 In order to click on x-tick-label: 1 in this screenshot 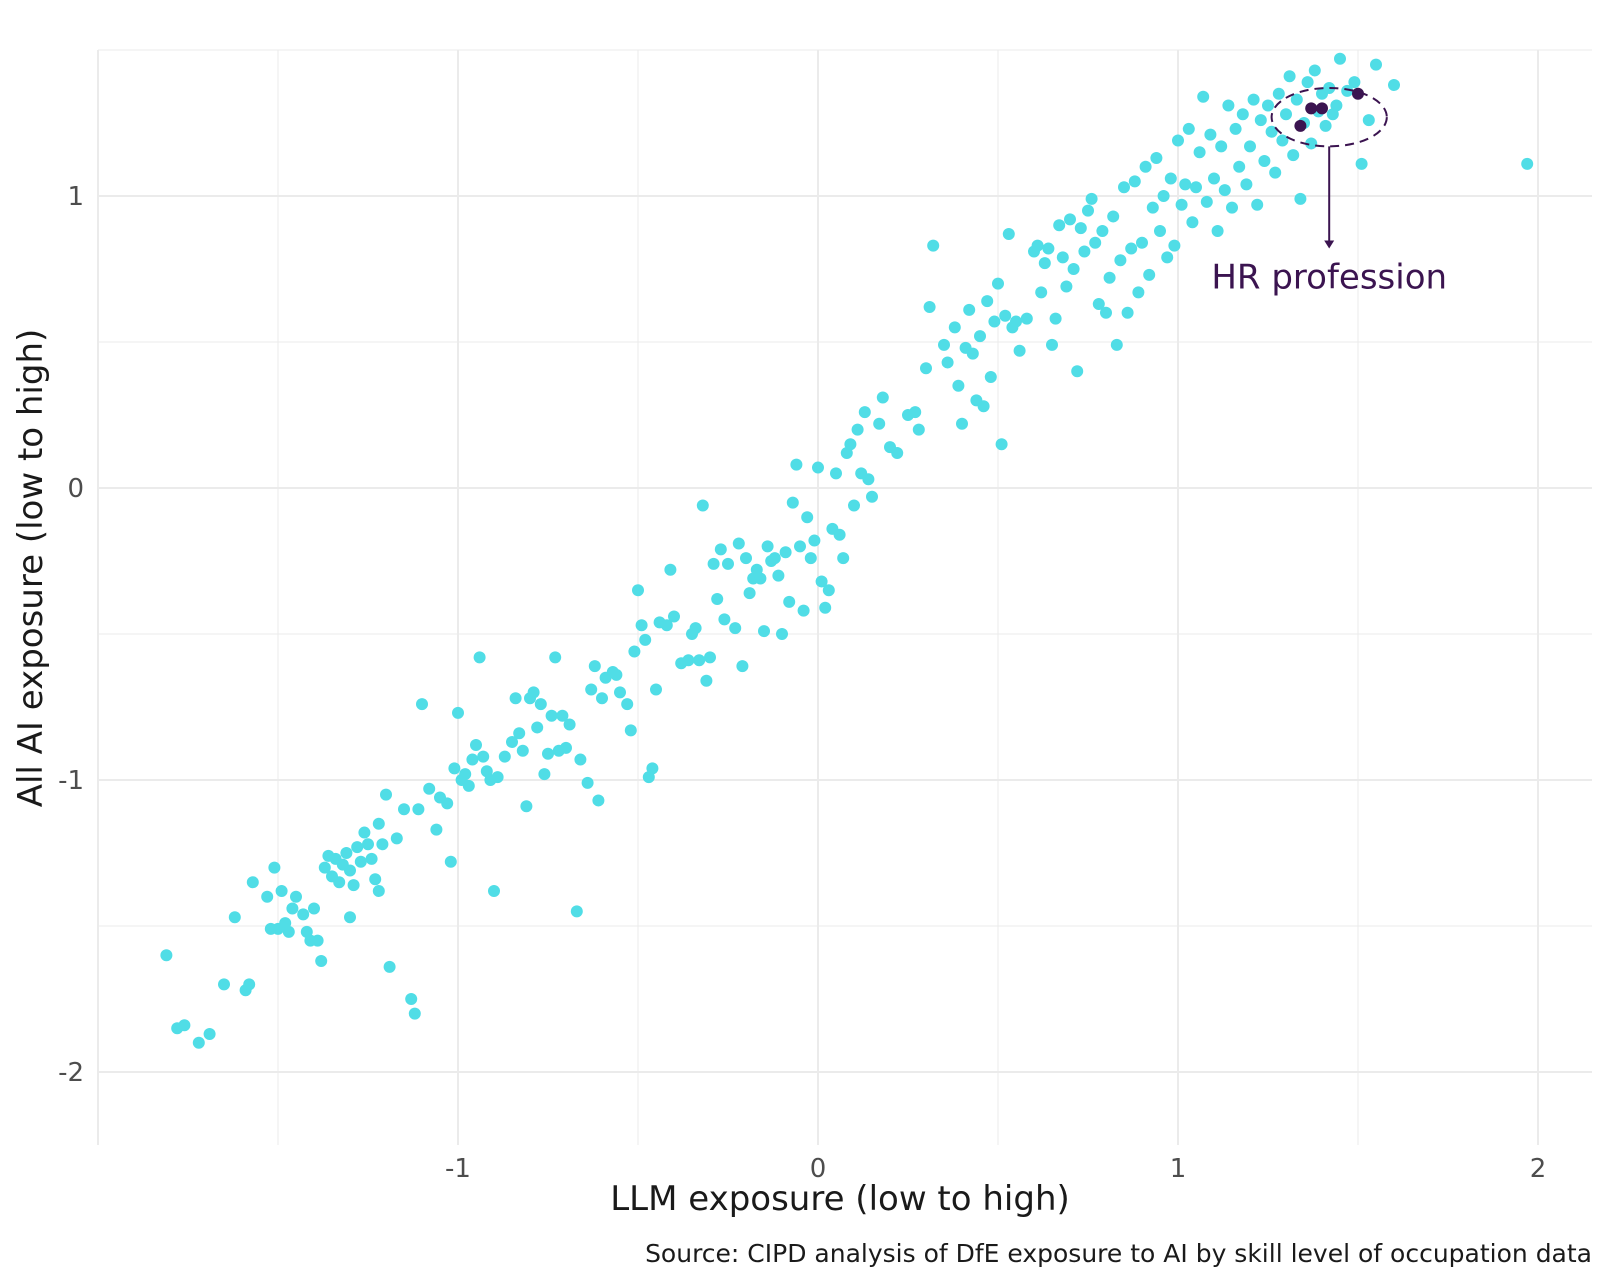, I will do `click(1178, 1169)`.